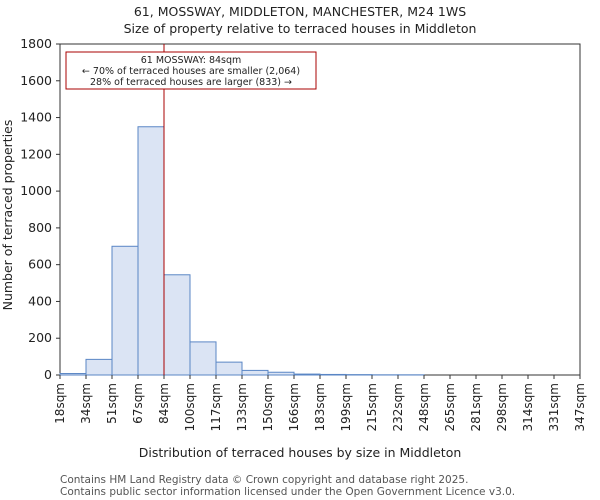  I want to click on x-tick-label: 281sqm, so click(476, 407).